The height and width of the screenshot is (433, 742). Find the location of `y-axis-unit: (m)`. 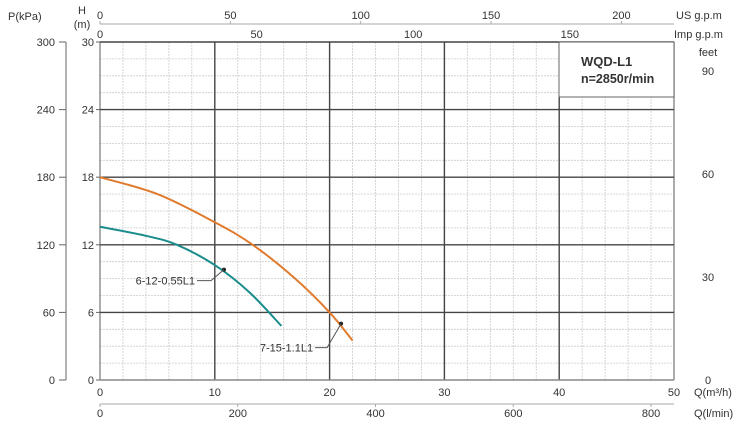

y-axis-unit: (m) is located at coordinates (82, 25).